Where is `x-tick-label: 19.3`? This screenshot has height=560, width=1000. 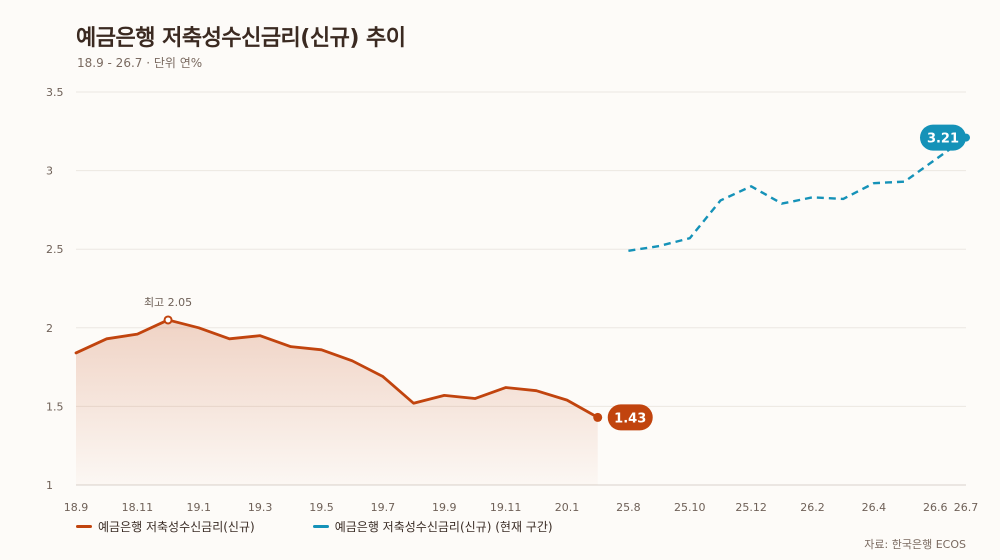 x-tick-label: 19.3 is located at coordinates (260, 507).